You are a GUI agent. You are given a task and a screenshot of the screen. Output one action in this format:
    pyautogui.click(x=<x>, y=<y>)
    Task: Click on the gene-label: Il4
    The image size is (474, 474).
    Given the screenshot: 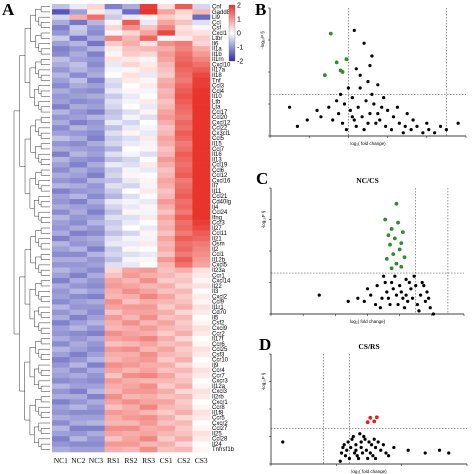 What is the action you would take?
    pyautogui.click(x=215, y=208)
    